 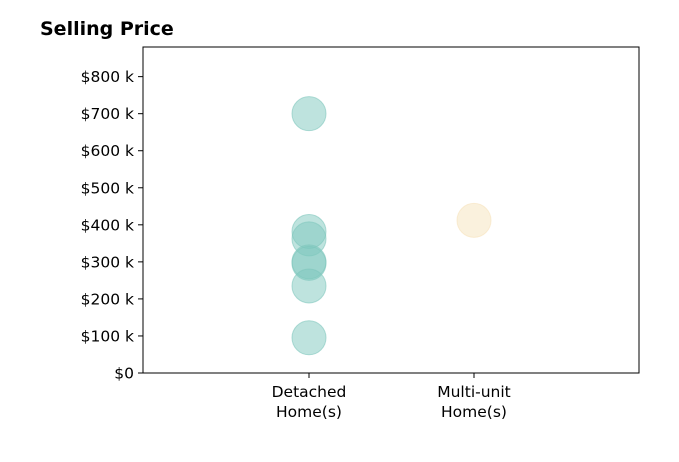 What do you see at coordinates (124, 374) in the screenshot?
I see `y-tick-label: $0` at bounding box center [124, 374].